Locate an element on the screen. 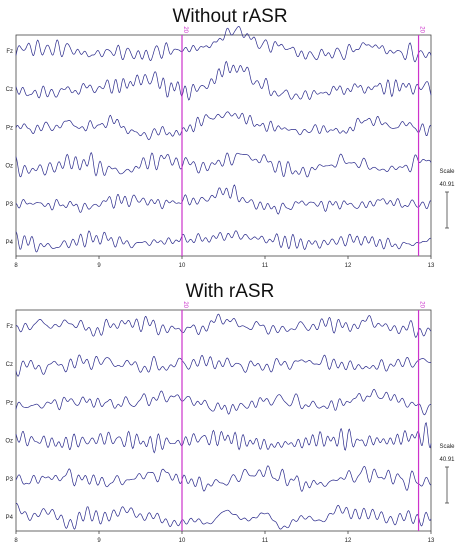 Image resolution: width=460 pixels, height=550 pixels. chart-title: Without rASR is located at coordinates (230, 16).